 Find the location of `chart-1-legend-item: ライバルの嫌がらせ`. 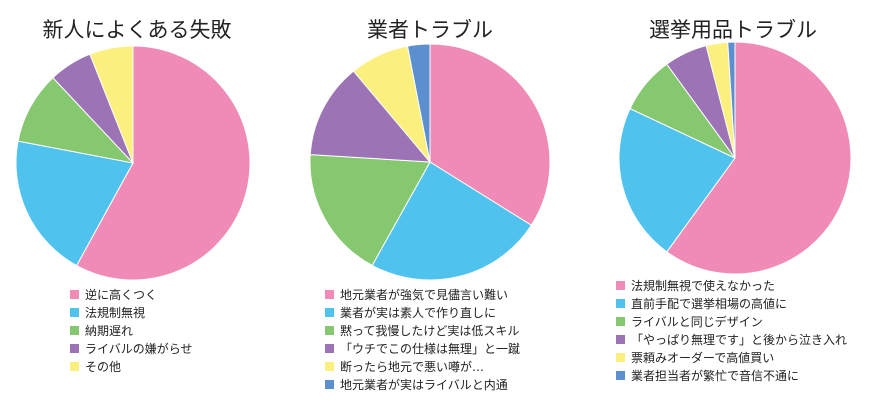

chart-1-legend-item: ライバルの嫌がらせ is located at coordinates (131, 348).